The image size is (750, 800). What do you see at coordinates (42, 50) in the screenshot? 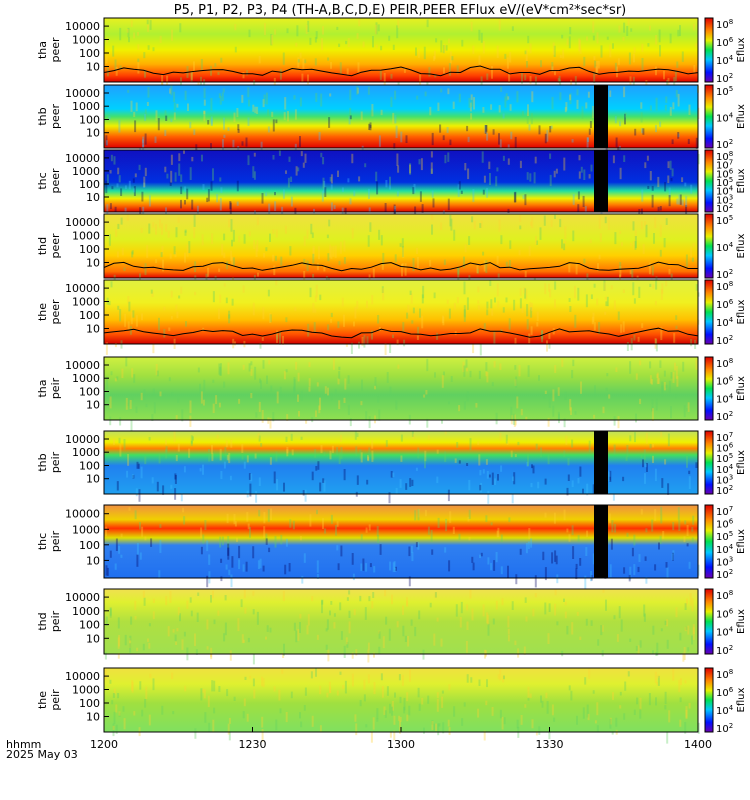
I see `panel-probe-label: tha` at bounding box center [42, 50].